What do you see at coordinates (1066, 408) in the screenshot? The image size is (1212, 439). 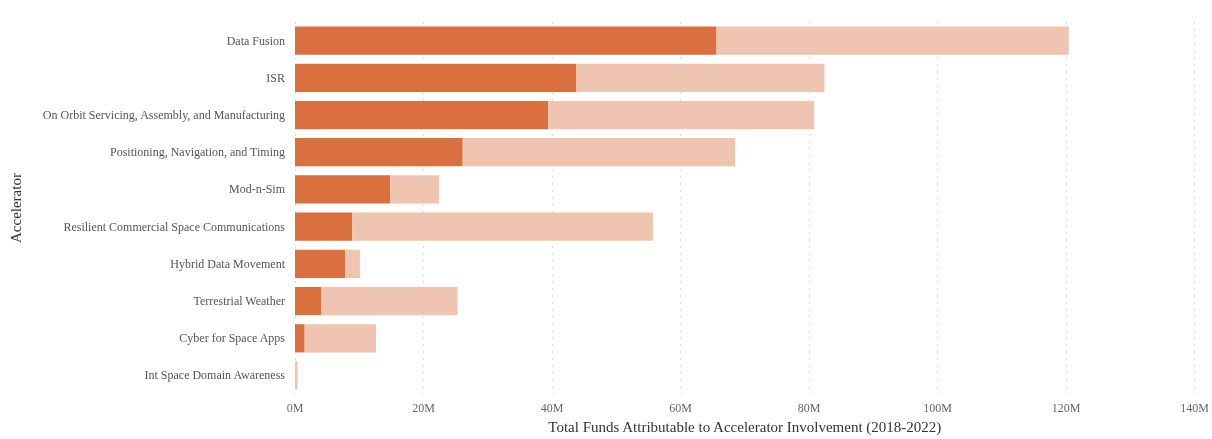 I see `x-tick-label: 120M` at bounding box center [1066, 408].